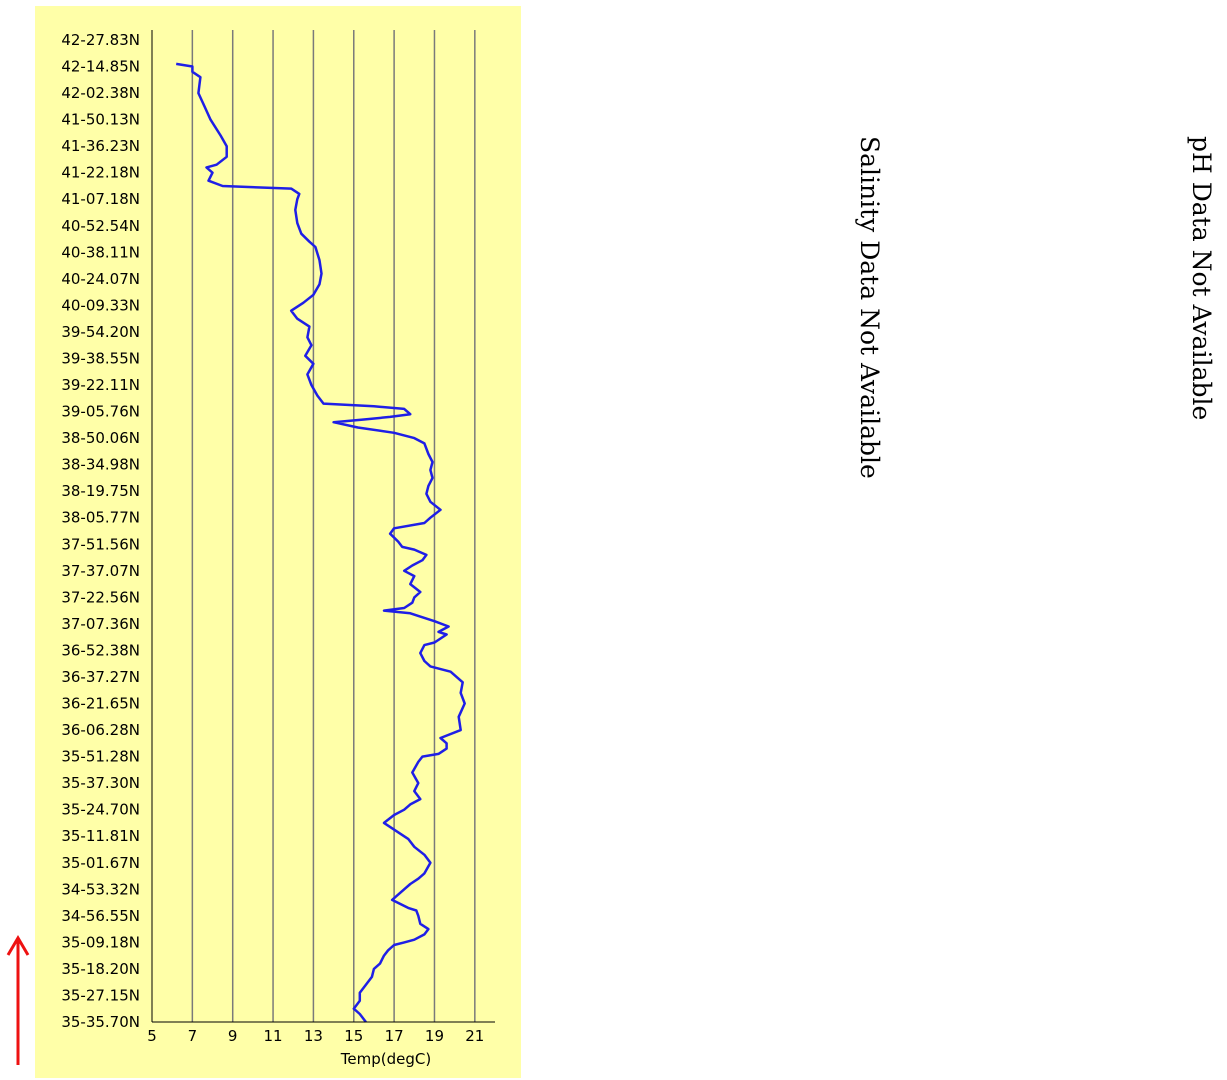 The width and height of the screenshot is (1227, 1080). Describe the element at coordinates (1201, 278) in the screenshot. I see `ph-unavailable-message: pH Data Not Available` at that location.